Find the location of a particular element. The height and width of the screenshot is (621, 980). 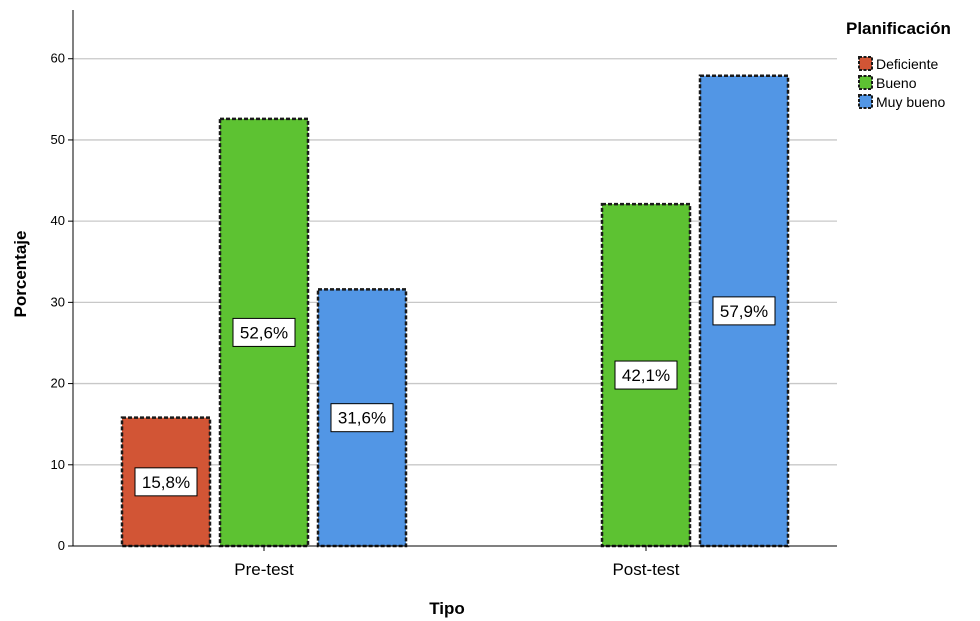

y-tick-label: 20 is located at coordinates (58, 383).